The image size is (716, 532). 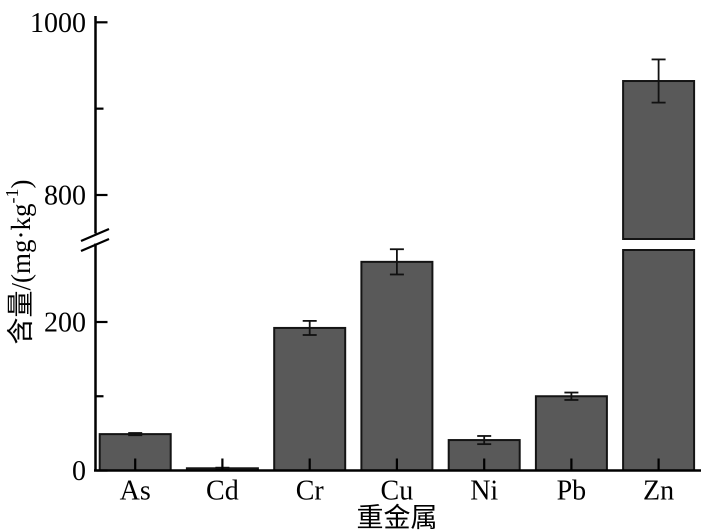 What do you see at coordinates (397, 366) in the screenshot?
I see `bar-Cu` at bounding box center [397, 366].